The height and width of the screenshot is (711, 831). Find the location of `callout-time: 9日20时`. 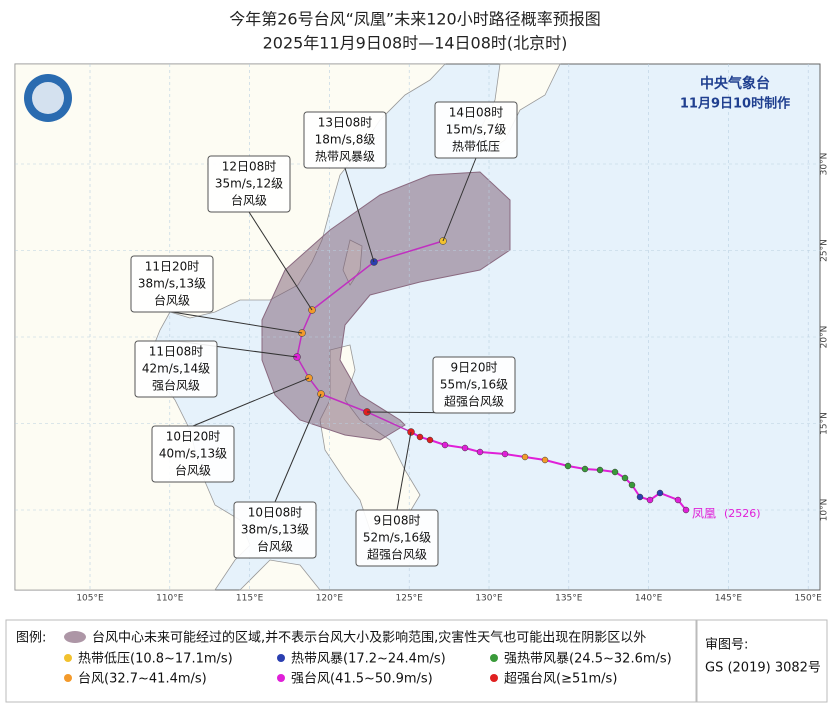

callout-time: 9日20时 is located at coordinates (474, 368).